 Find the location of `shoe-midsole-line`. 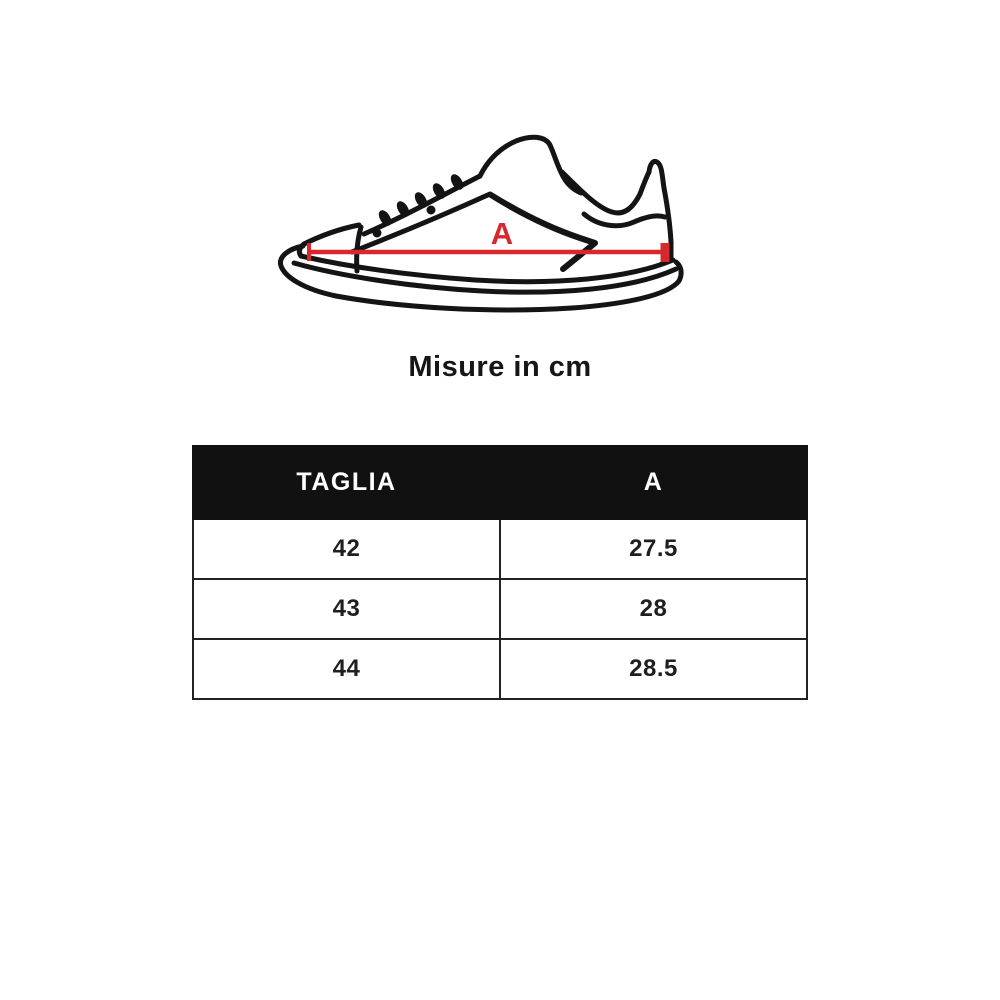

shoe-midsole-line is located at coordinates (485, 277).